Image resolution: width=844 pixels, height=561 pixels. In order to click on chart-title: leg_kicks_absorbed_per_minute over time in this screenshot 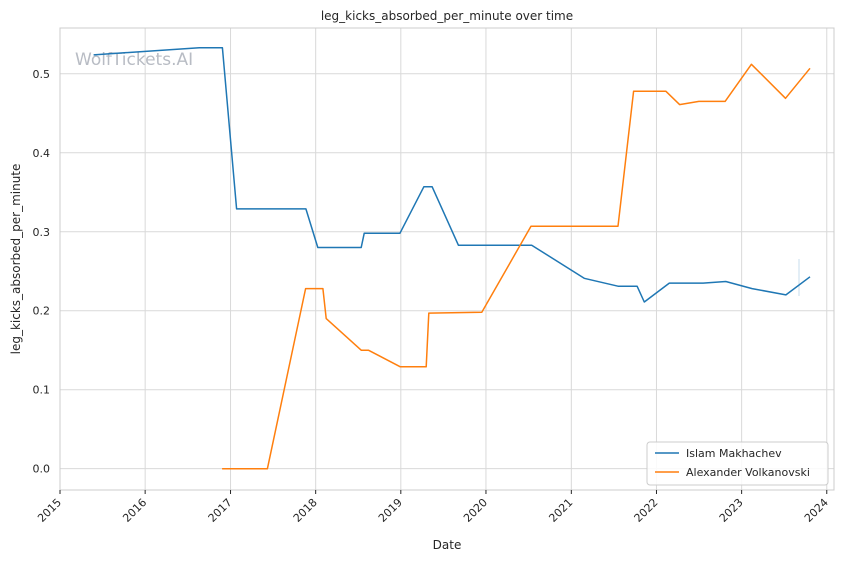, I will do `click(447, 16)`.